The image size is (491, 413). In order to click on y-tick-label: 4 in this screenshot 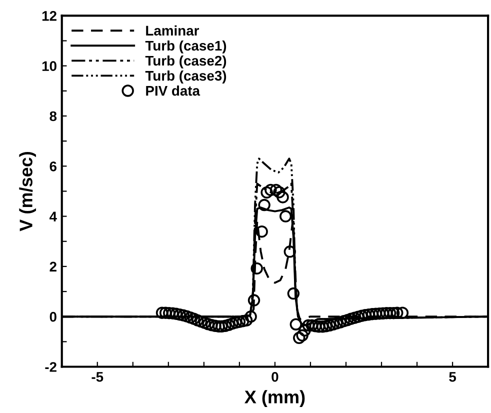, I will do `click(53, 217)`.